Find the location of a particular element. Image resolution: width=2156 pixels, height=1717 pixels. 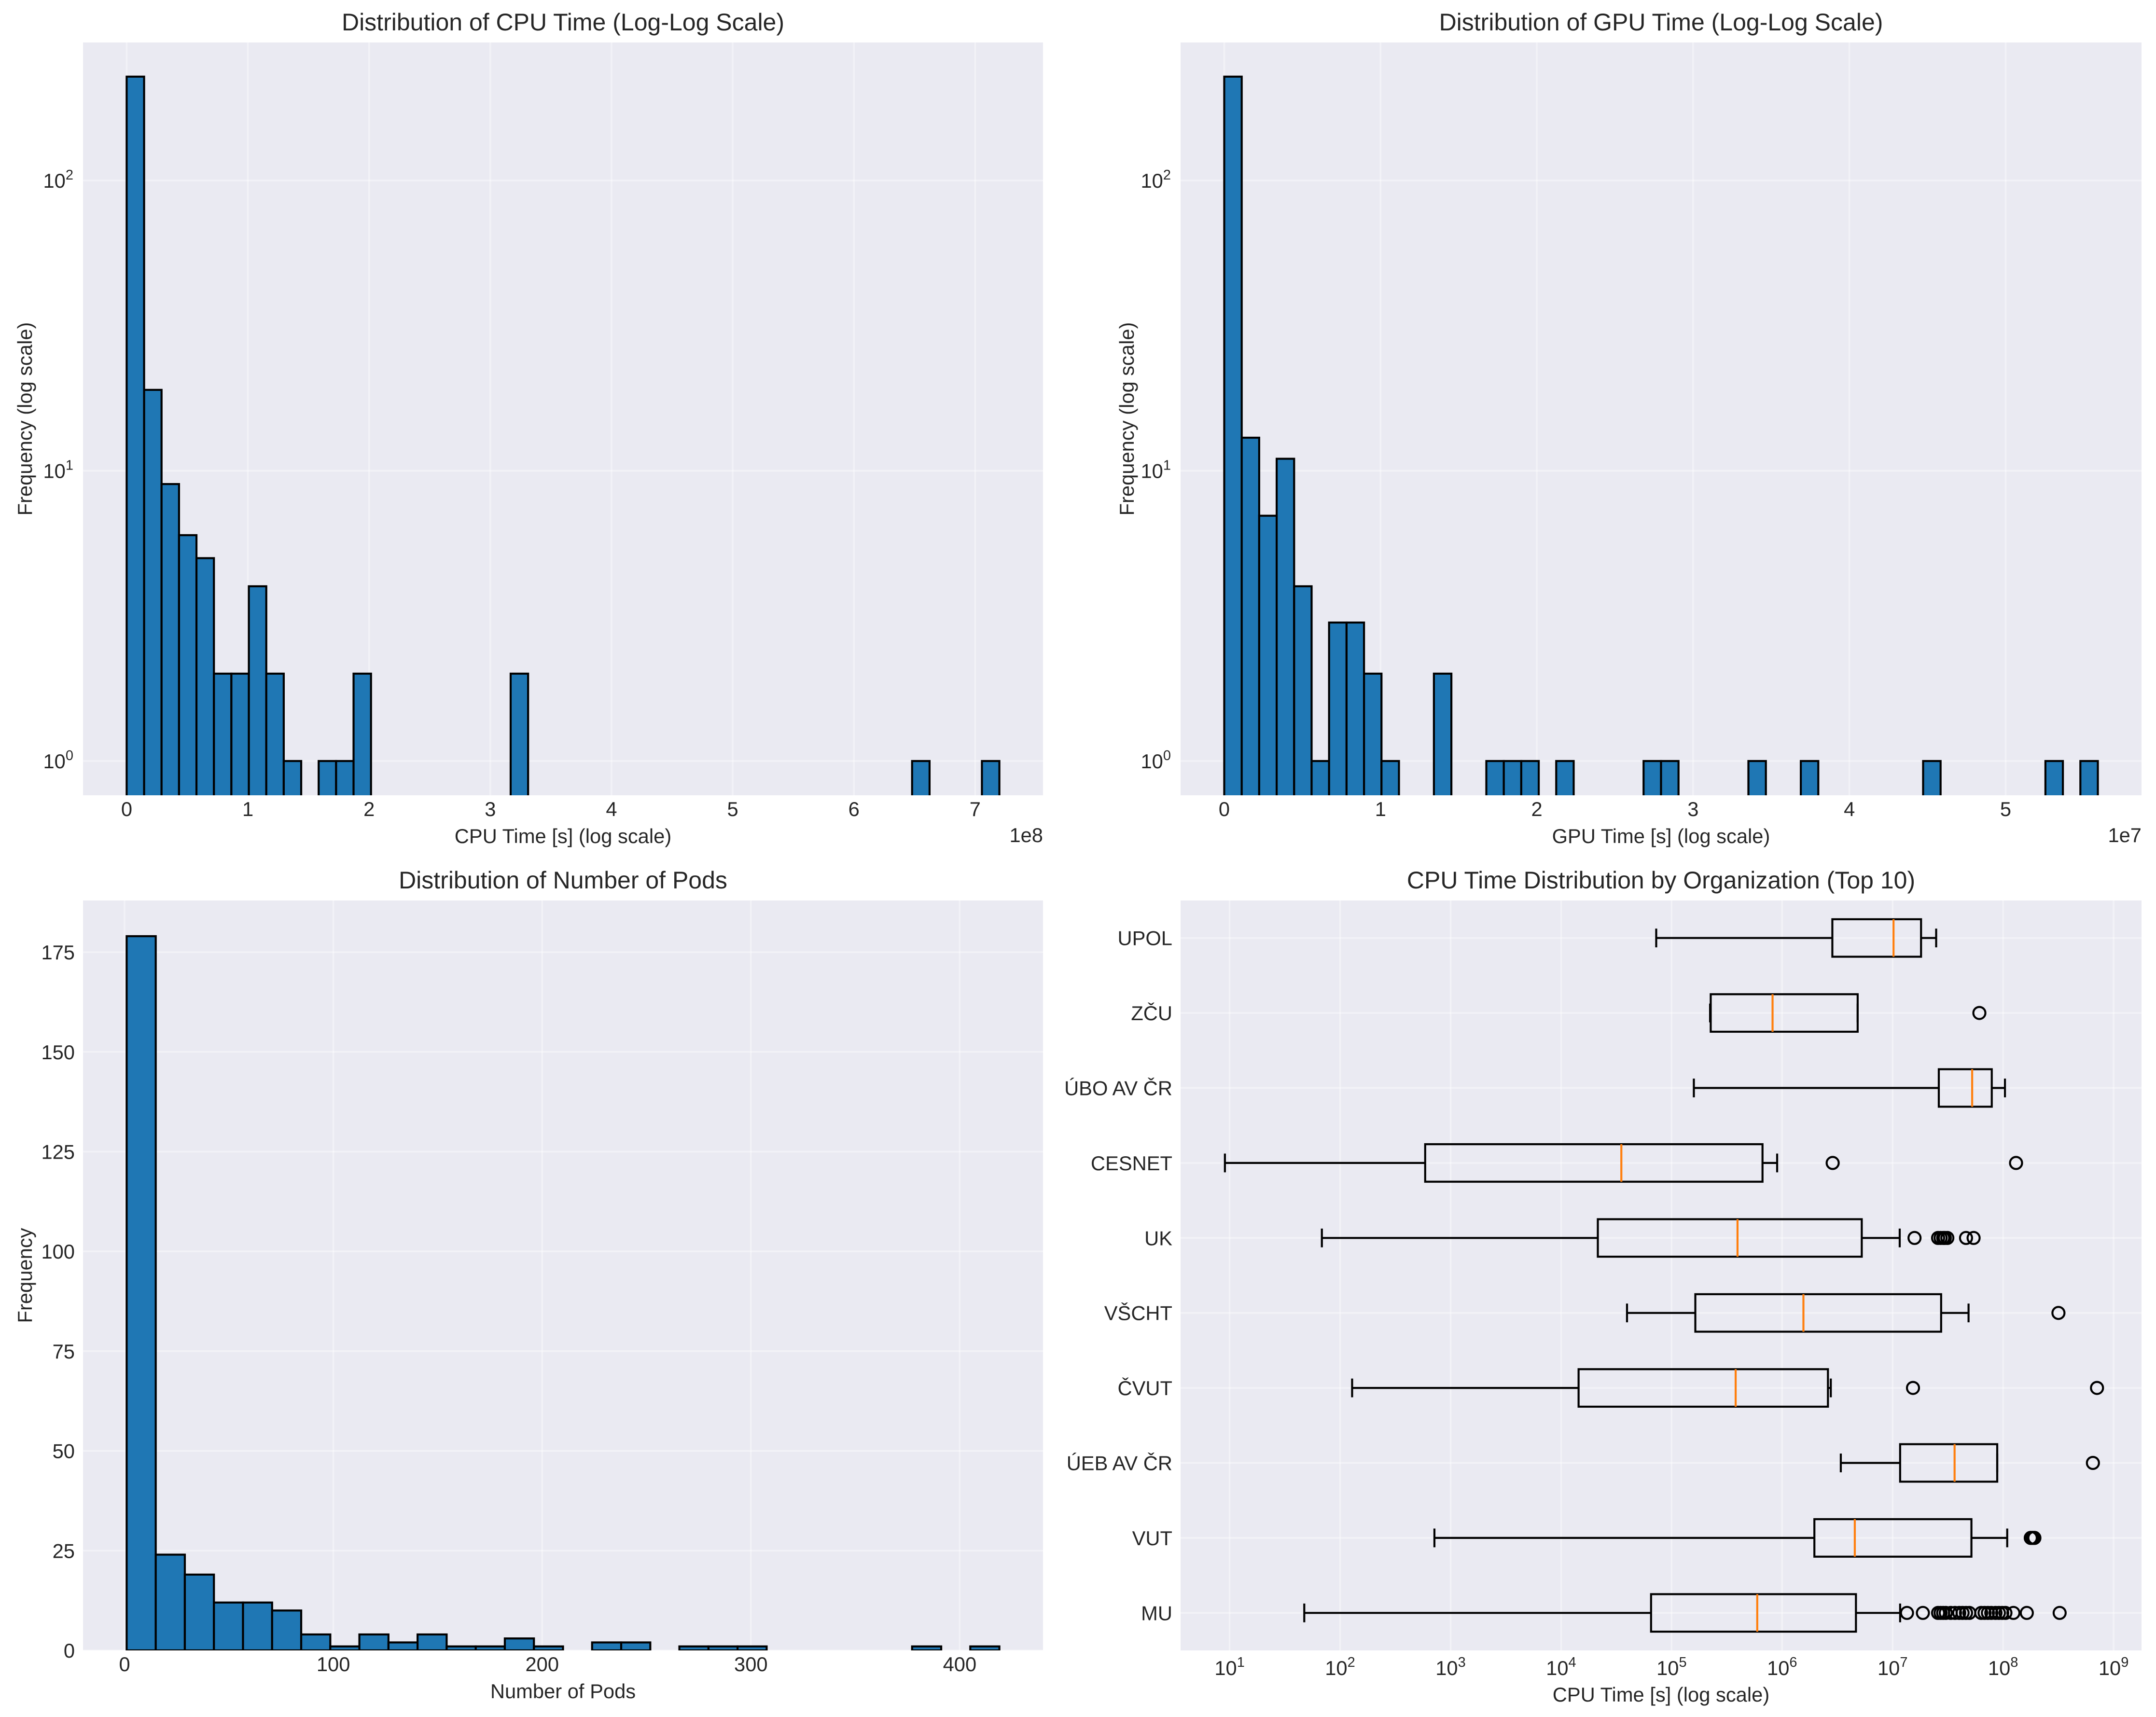

x-tick-label: 10⁷ is located at coordinates (1893, 1667).